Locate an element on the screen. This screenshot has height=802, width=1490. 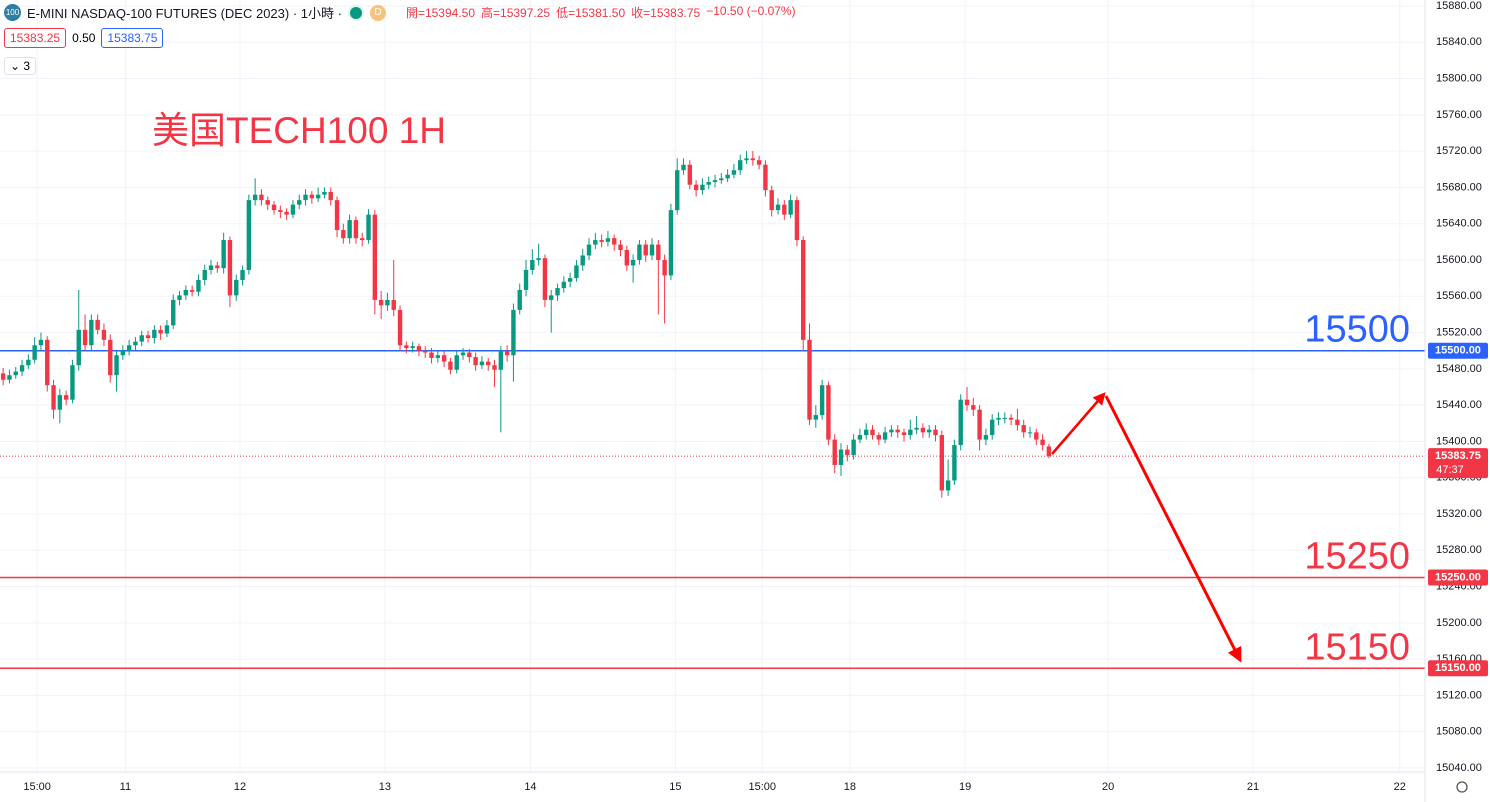
indicator-toggle: ⌄ 3 is located at coordinates (20, 66).